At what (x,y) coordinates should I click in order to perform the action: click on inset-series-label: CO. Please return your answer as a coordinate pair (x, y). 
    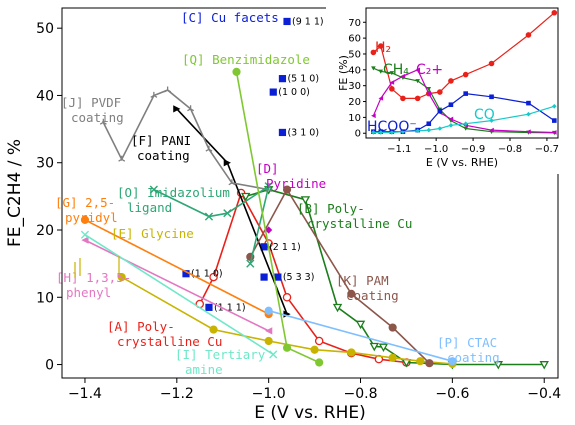
    Looking at the image, I should click on (484, 115).